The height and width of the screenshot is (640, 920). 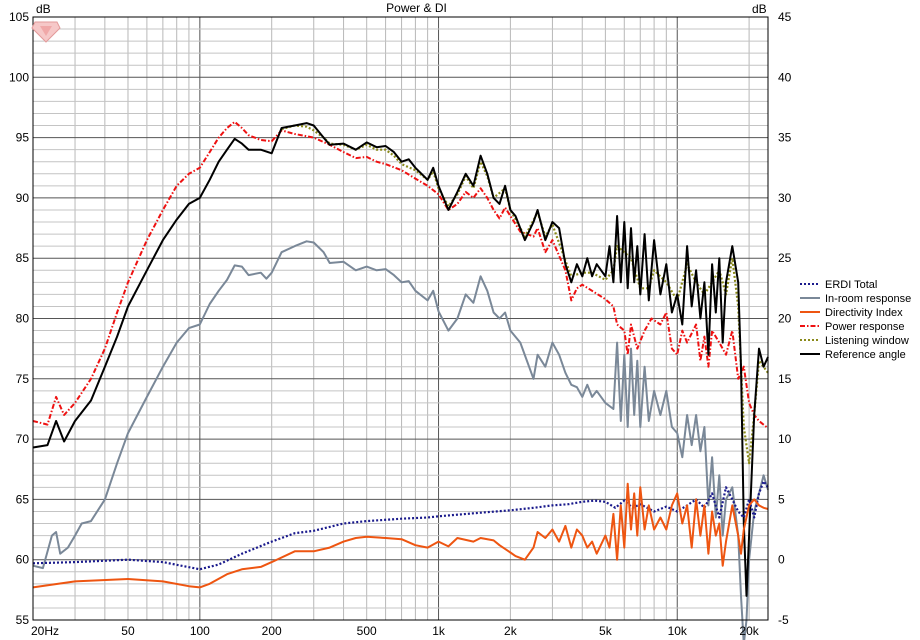 What do you see at coordinates (511, 631) in the screenshot?
I see `x-tick-label: 2k` at bounding box center [511, 631].